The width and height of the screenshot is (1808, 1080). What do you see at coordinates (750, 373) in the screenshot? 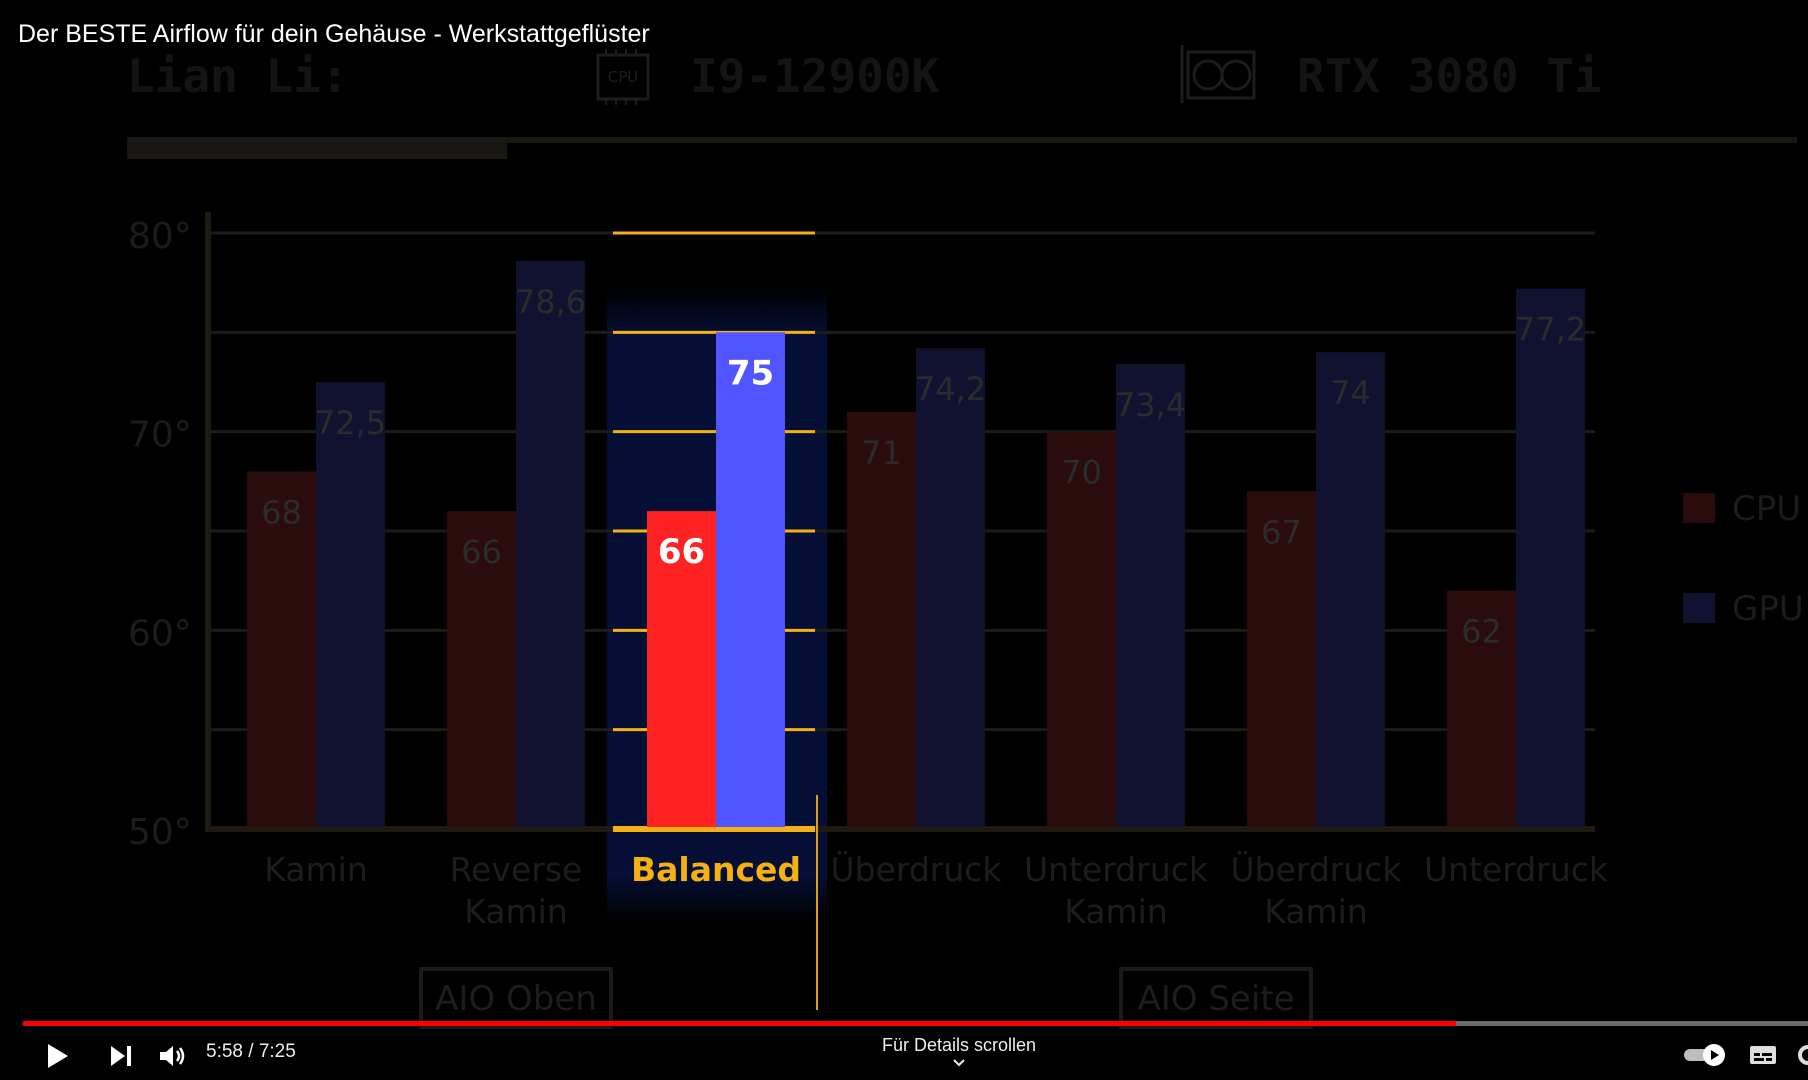
I see `bar-value-label: 75` at bounding box center [750, 373].